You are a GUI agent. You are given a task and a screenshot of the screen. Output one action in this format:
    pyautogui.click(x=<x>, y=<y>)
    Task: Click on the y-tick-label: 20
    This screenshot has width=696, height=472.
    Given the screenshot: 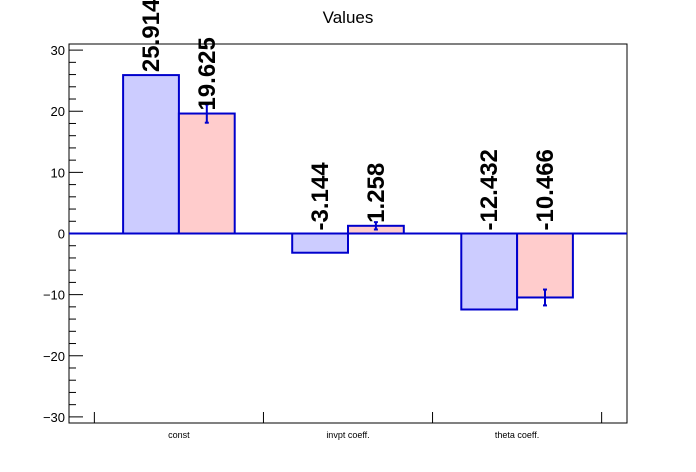 What is the action you would take?
    pyautogui.click(x=58, y=111)
    